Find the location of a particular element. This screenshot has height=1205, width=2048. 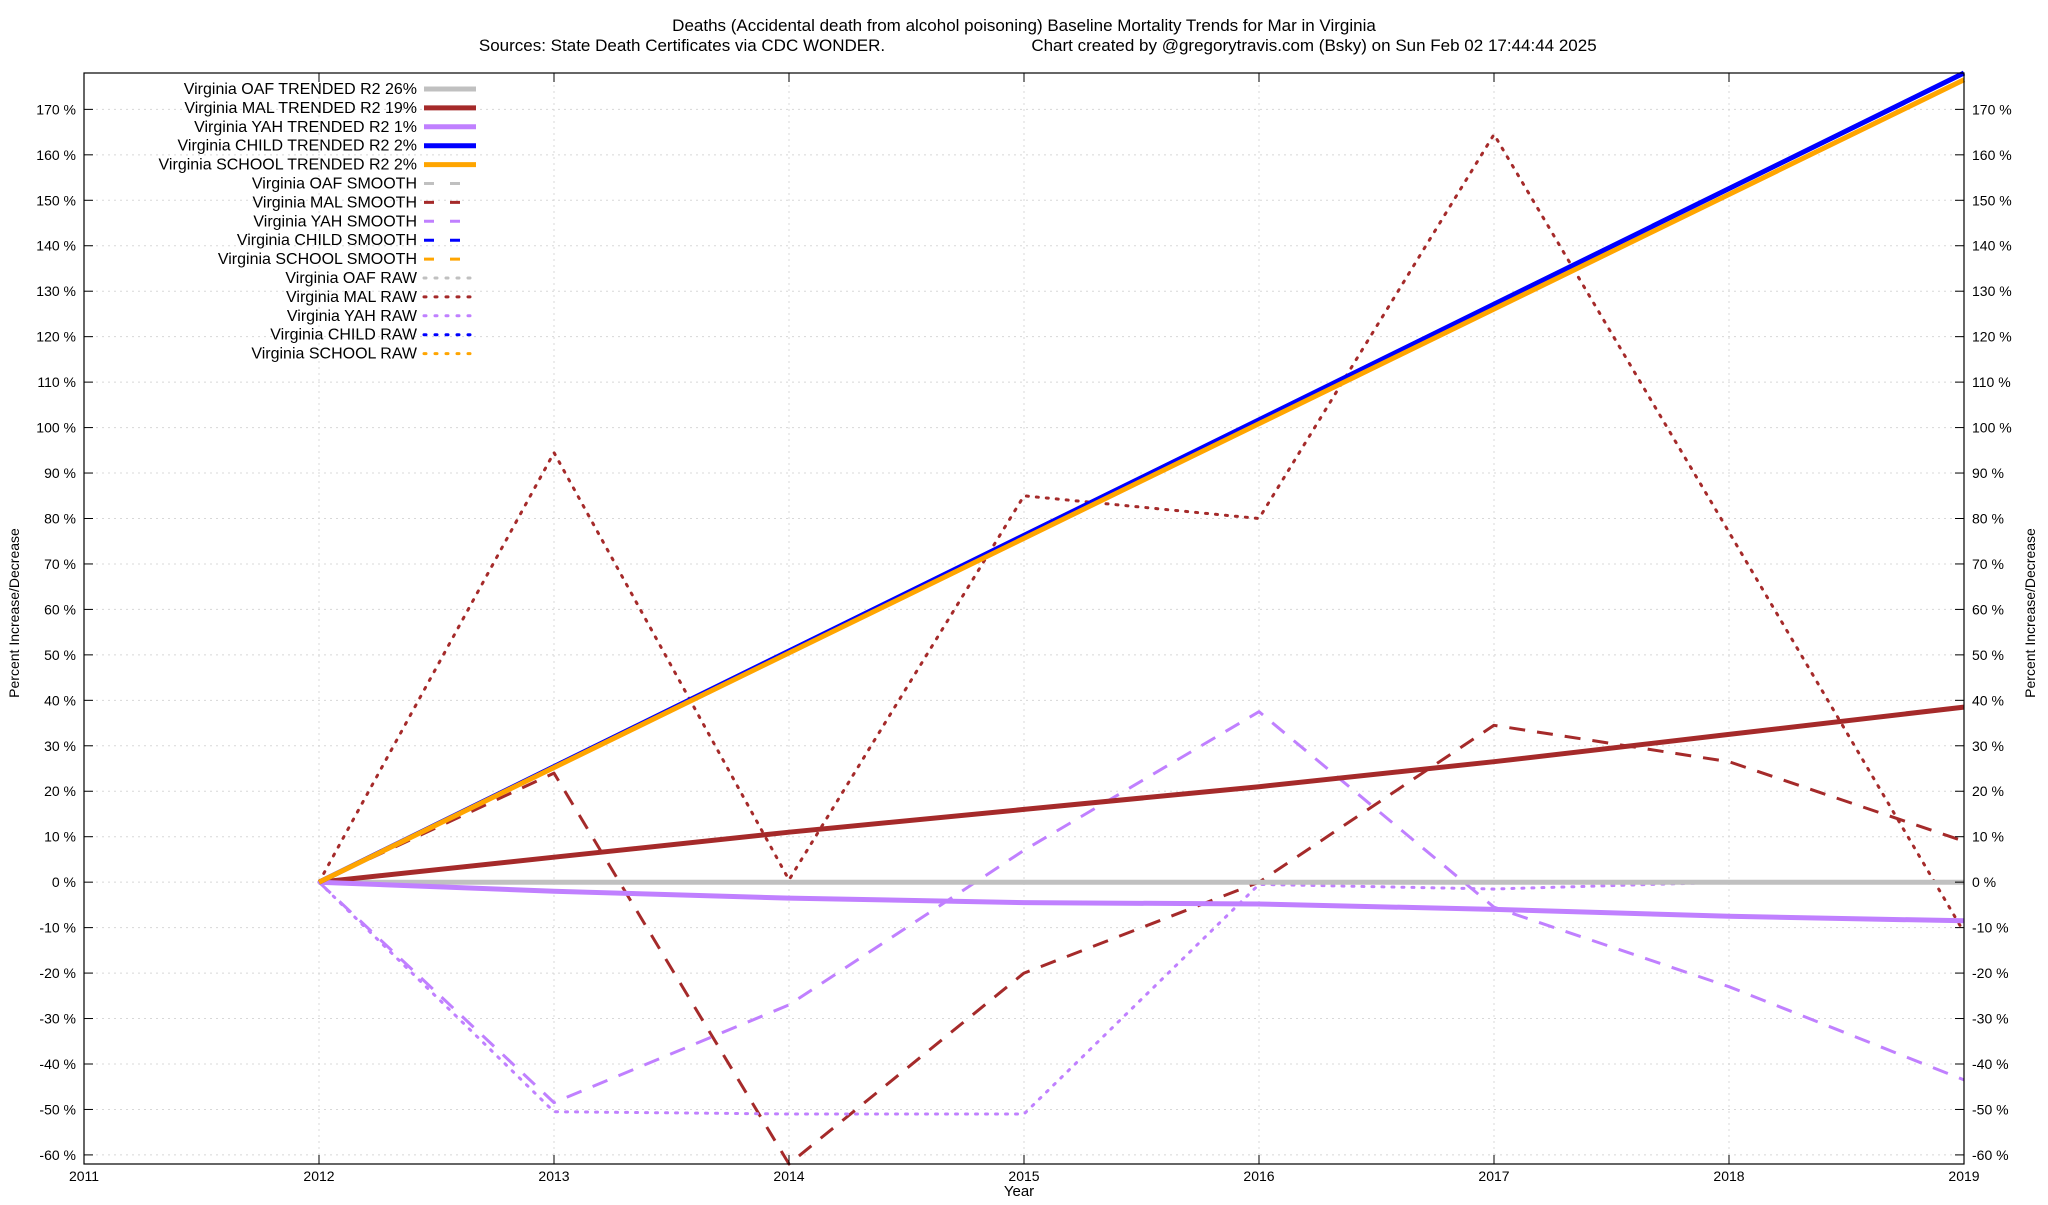

x-tick-label: 2013 is located at coordinates (553, 1176).